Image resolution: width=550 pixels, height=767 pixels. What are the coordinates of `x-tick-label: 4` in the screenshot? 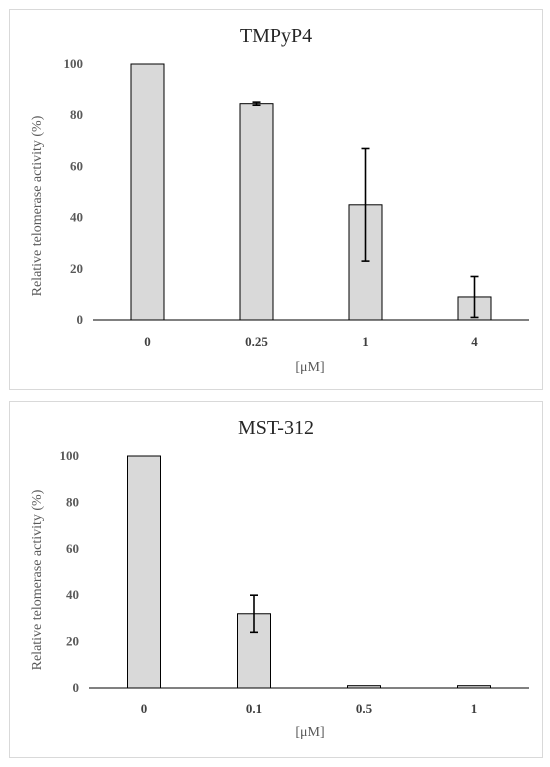 It's located at (474, 341).